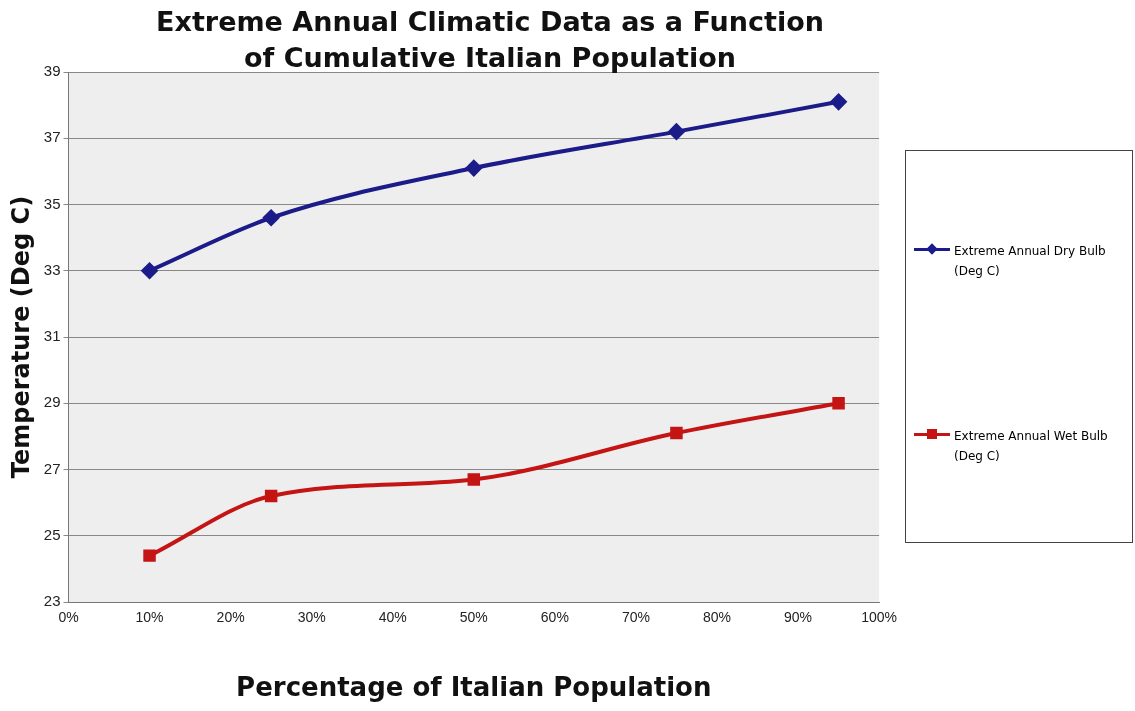 The width and height of the screenshot is (1135, 711). Describe the element at coordinates (1031, 446) in the screenshot. I see `legend-label: Extreme Annual Wet Bulb (Deg C)` at that location.